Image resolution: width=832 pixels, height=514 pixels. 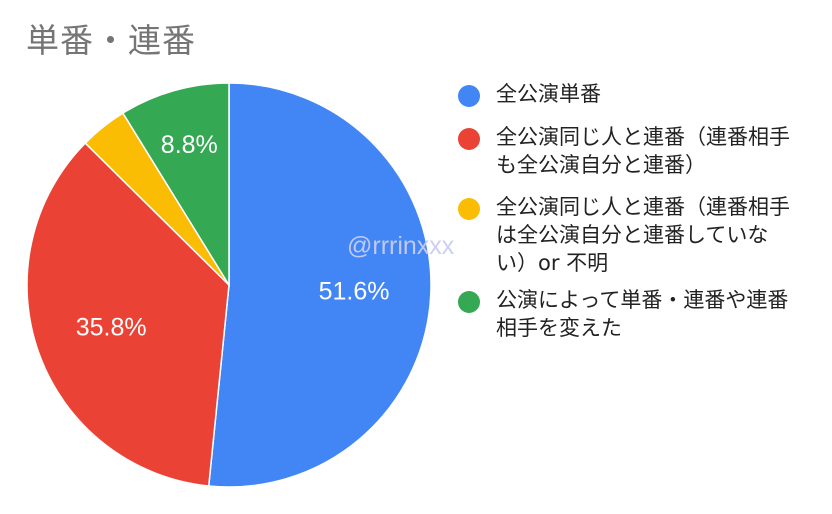 I want to click on slice-label: 8.8%, so click(x=189, y=145).